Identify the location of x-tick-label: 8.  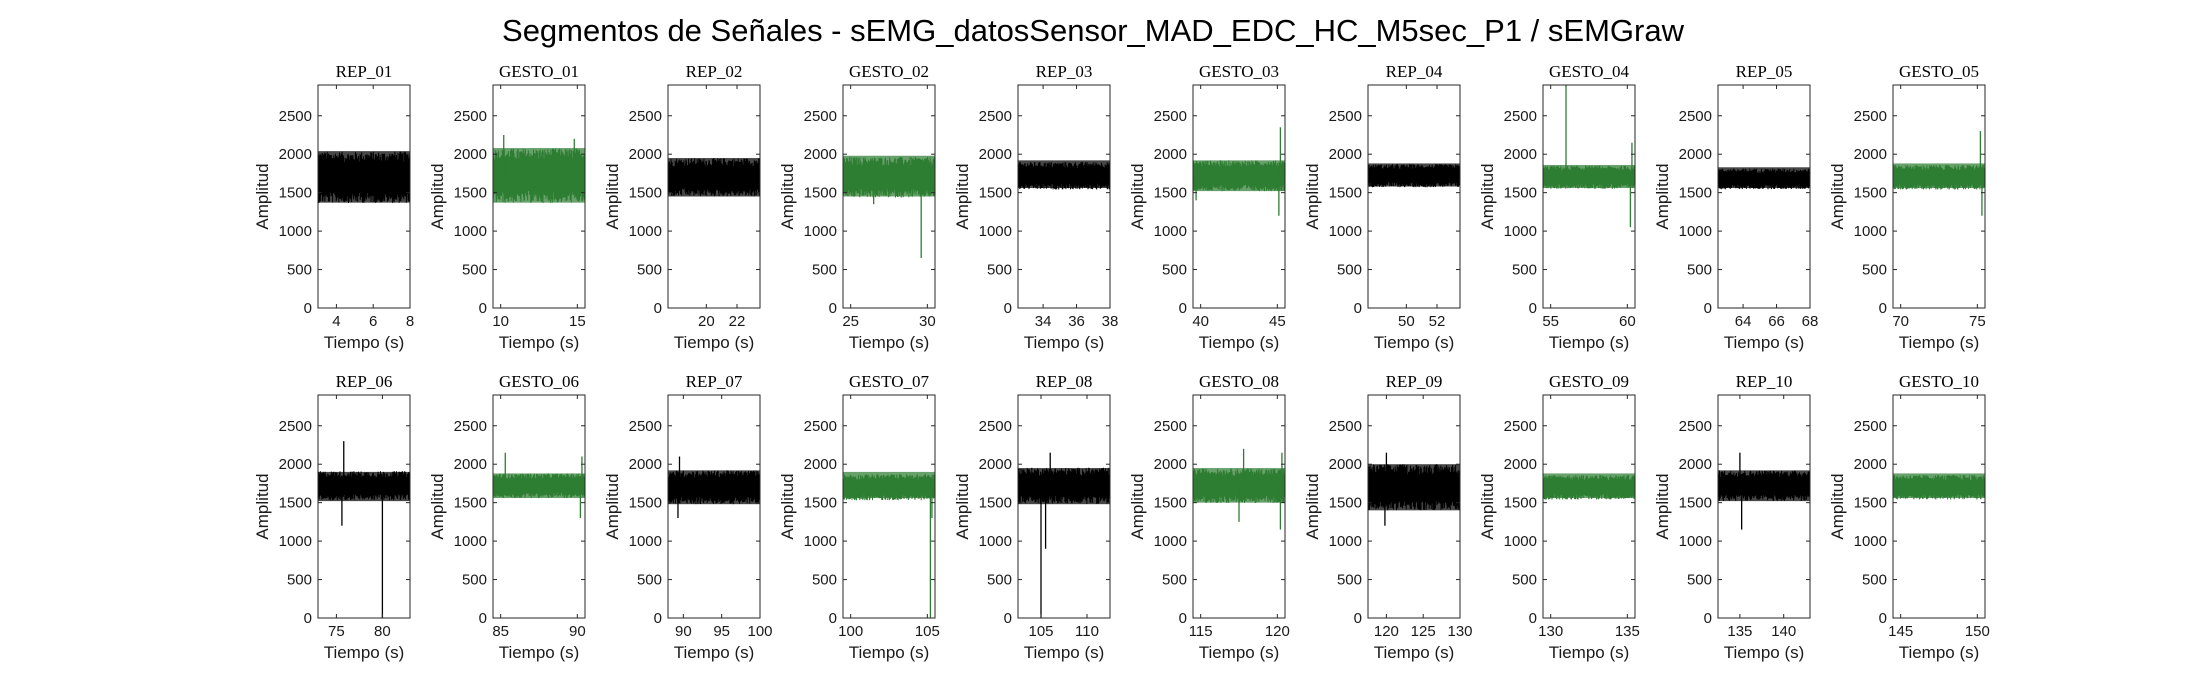
(410, 321).